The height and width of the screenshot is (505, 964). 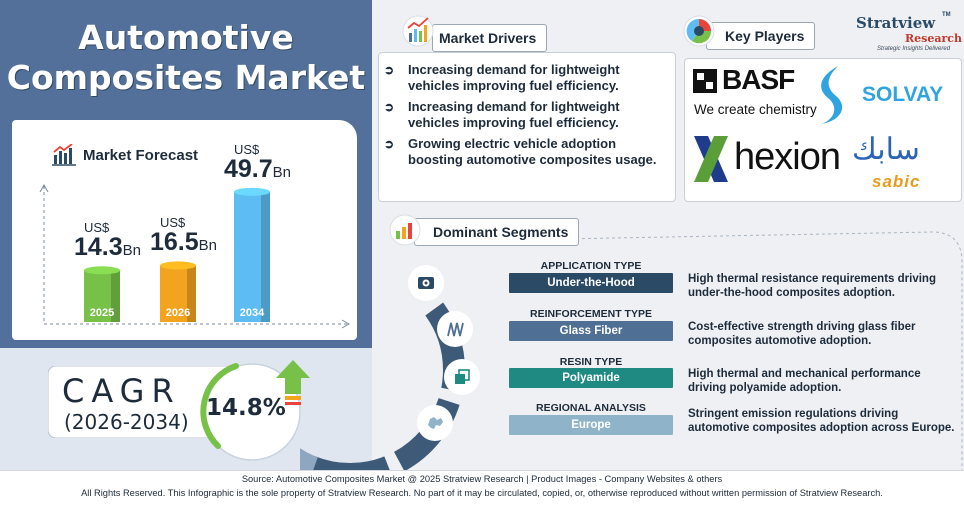 I want to click on brand-trademark: TM, so click(x=946, y=15).